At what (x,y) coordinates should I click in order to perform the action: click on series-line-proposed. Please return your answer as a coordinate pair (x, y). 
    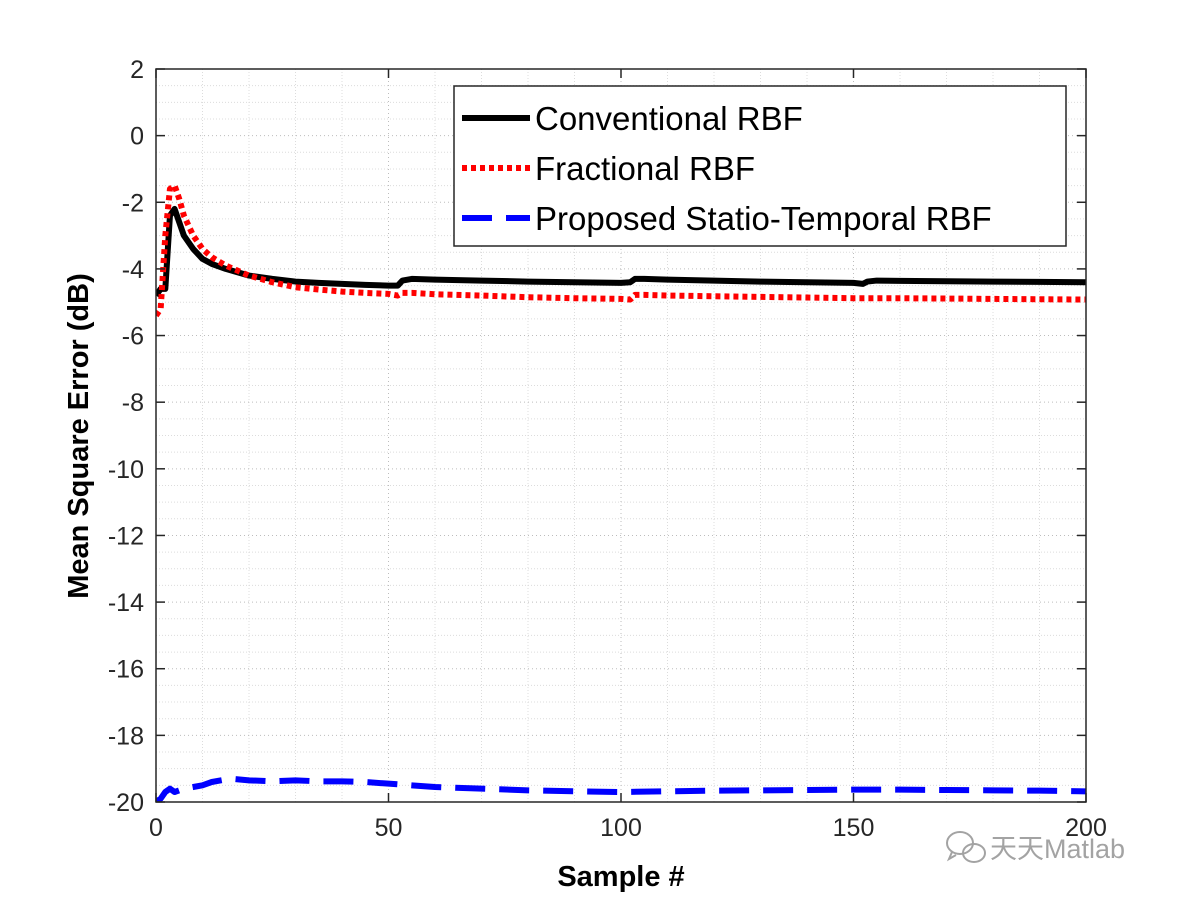
    Looking at the image, I should click on (621, 788).